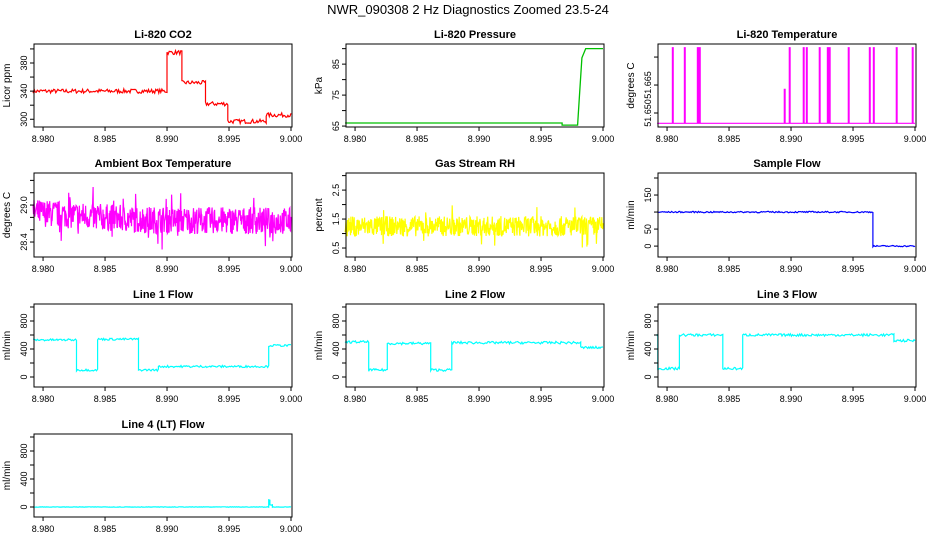 This screenshot has width=936, height=540. I want to click on y-tick-label: 29.0, so click(24, 205).